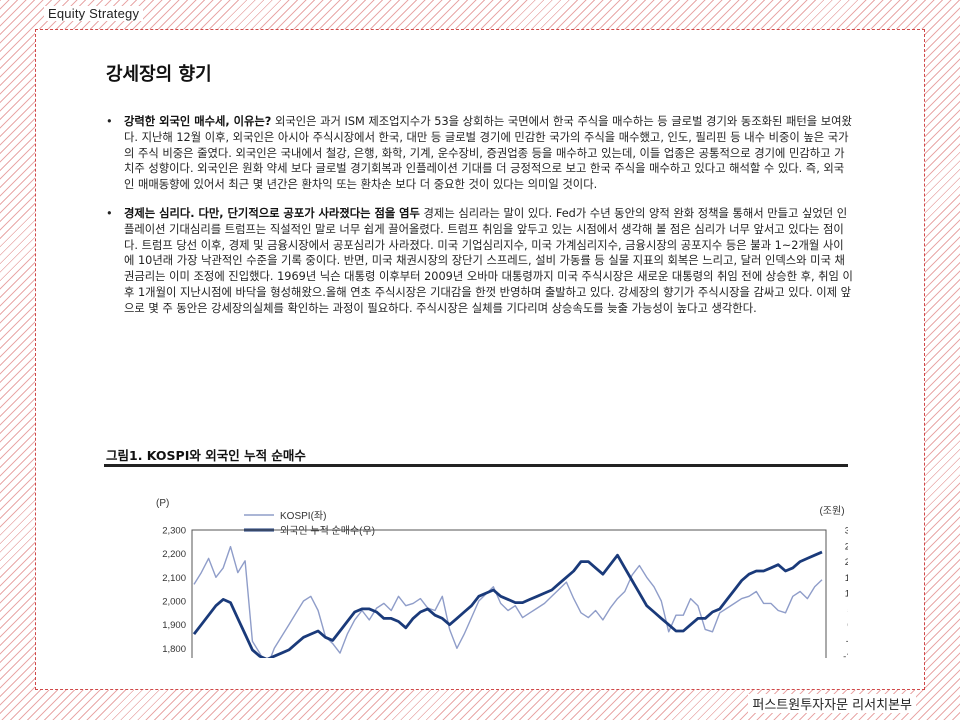  Describe the element at coordinates (846, 531) in the screenshot. I see `right-tick-label: 30` at that location.